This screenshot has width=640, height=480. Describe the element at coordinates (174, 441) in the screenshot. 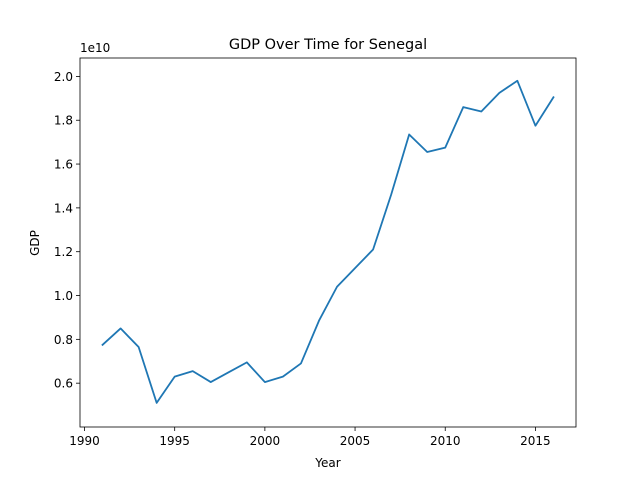

I see `x-tick-label: 1995` at that location.